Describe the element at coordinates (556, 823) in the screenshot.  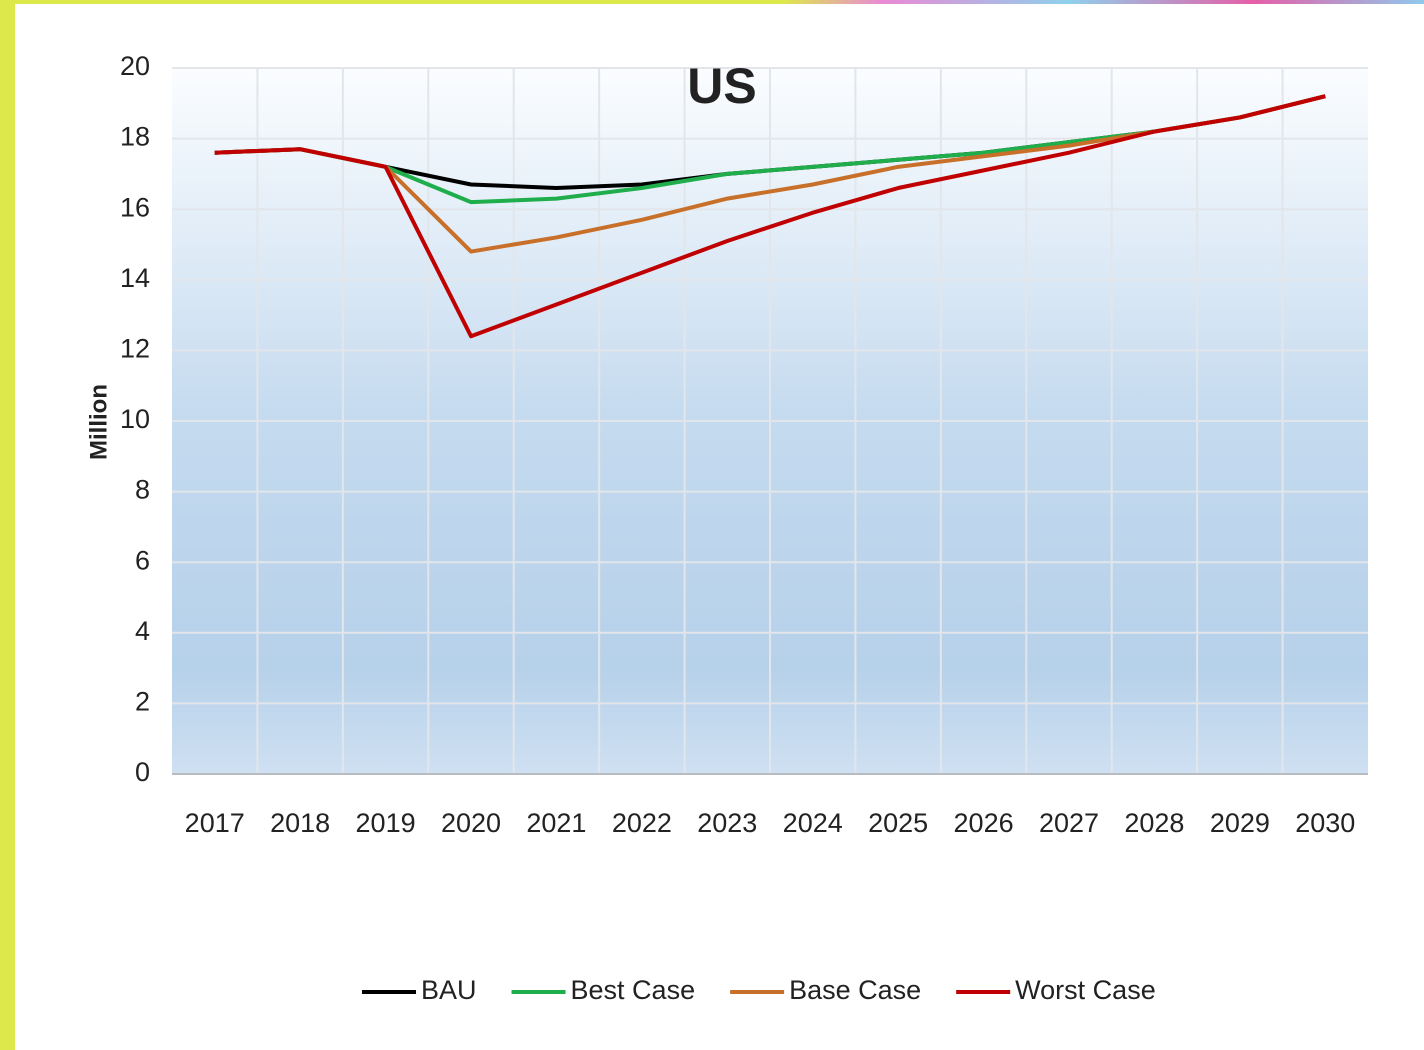
I see `x-tick-label: 2021` at that location.